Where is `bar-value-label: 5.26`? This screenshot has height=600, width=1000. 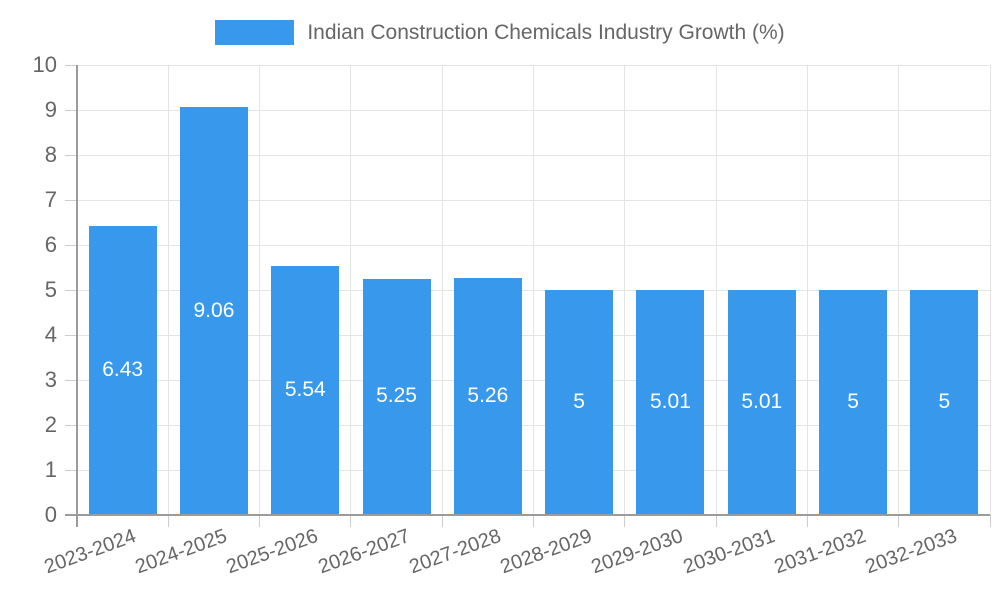 bar-value-label: 5.26 is located at coordinates (488, 396).